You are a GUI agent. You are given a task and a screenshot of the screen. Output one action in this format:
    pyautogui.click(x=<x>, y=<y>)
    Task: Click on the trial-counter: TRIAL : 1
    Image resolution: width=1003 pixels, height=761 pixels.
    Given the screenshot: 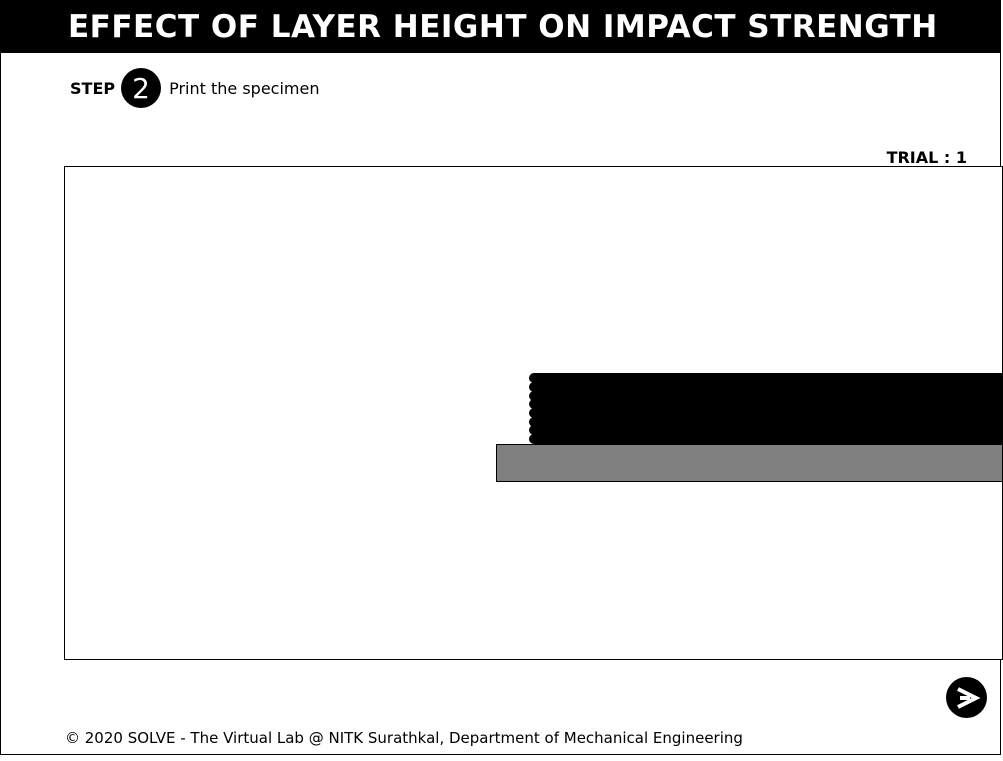 What is the action you would take?
    pyautogui.click(x=926, y=157)
    